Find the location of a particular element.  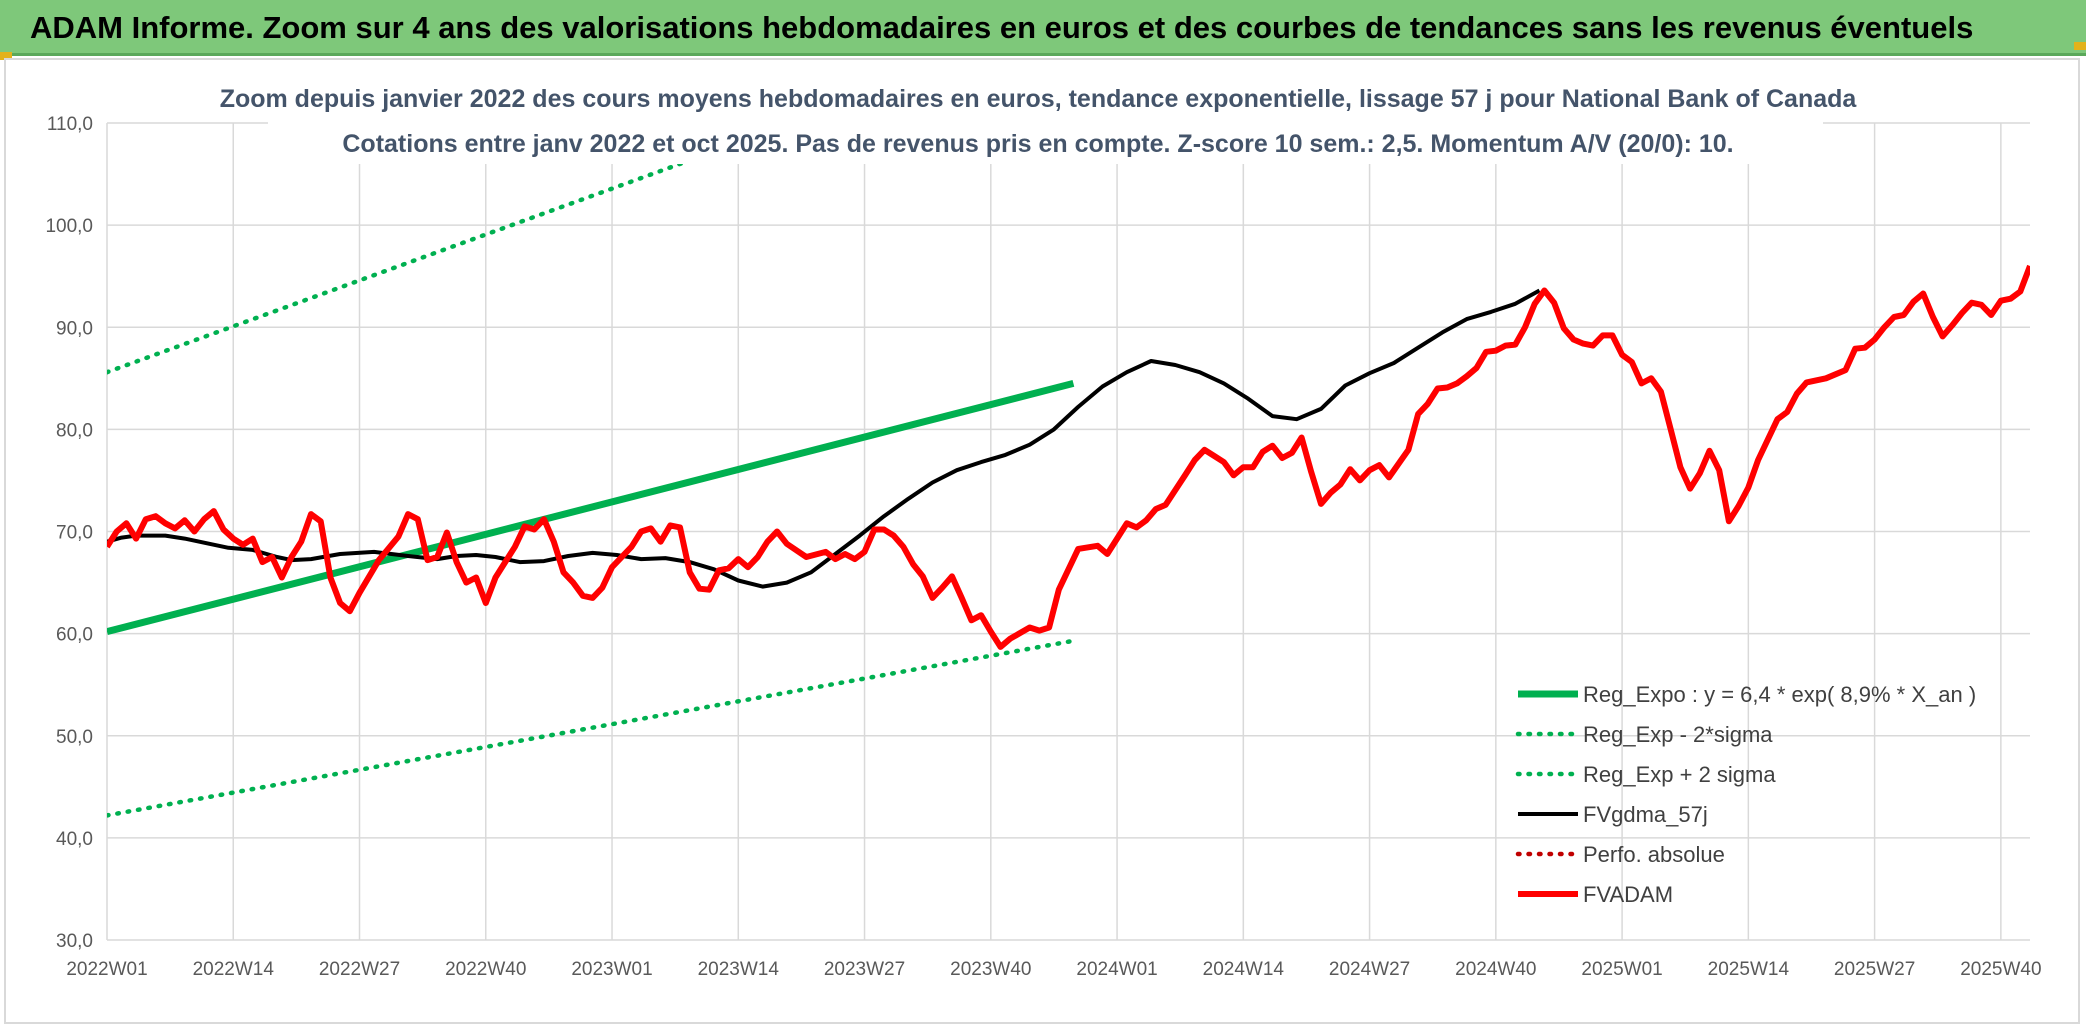

y-tick-label: 50,0 is located at coordinates (74, 737).